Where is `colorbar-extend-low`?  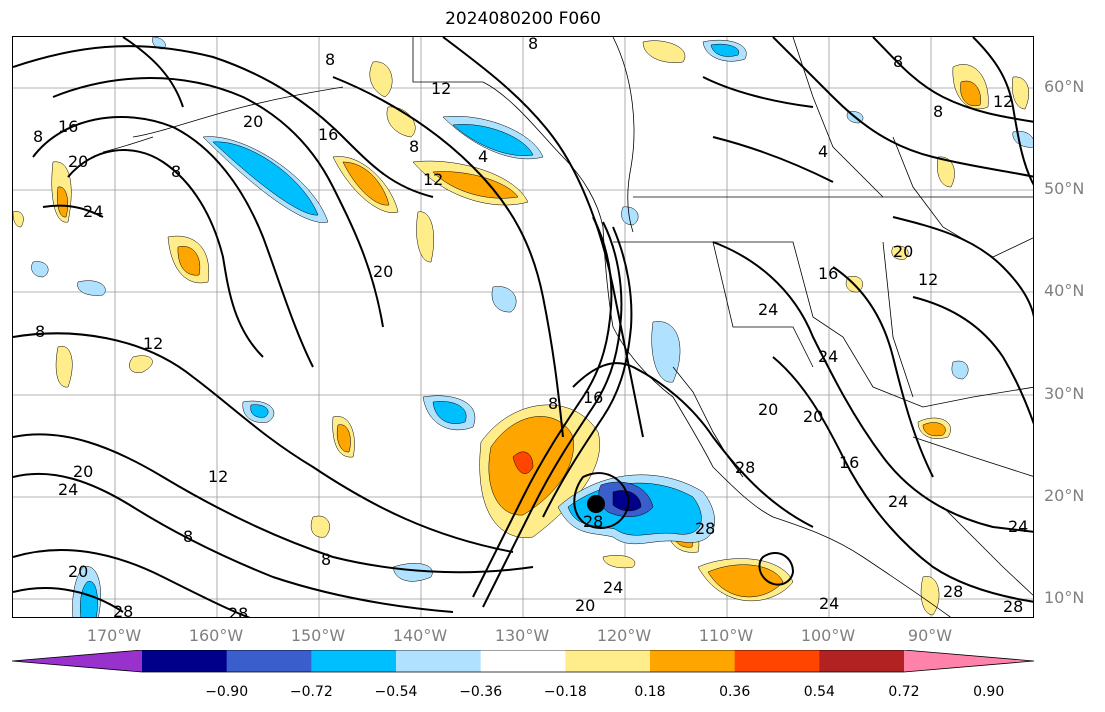 colorbar-extend-low is located at coordinates (77, 661).